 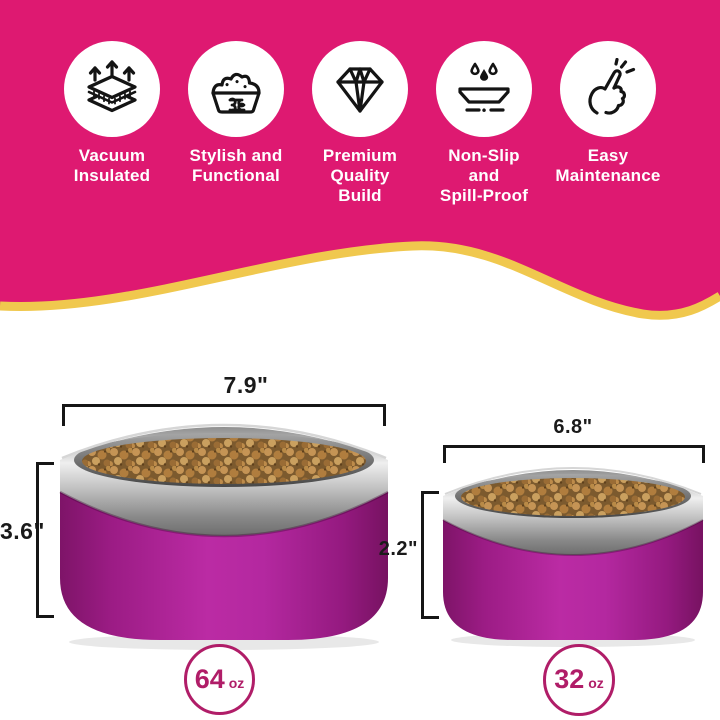 I want to click on vacuum-insulated-icon, so click(x=112, y=86).